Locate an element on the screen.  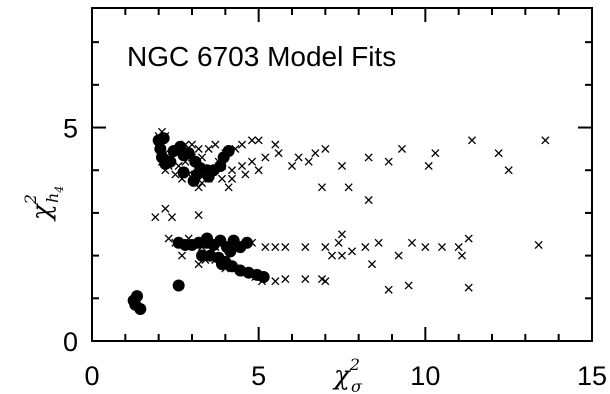
x-tick-label: 5 is located at coordinates (258, 376).